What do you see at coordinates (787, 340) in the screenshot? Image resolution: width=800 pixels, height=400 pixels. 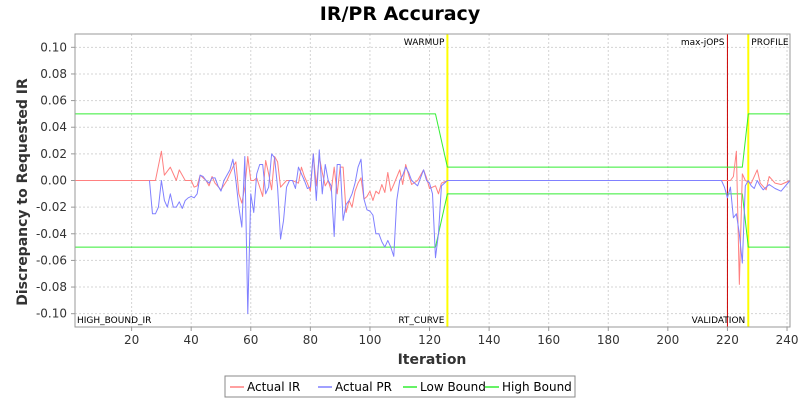 I see `x-tick-label: 240` at bounding box center [787, 340].